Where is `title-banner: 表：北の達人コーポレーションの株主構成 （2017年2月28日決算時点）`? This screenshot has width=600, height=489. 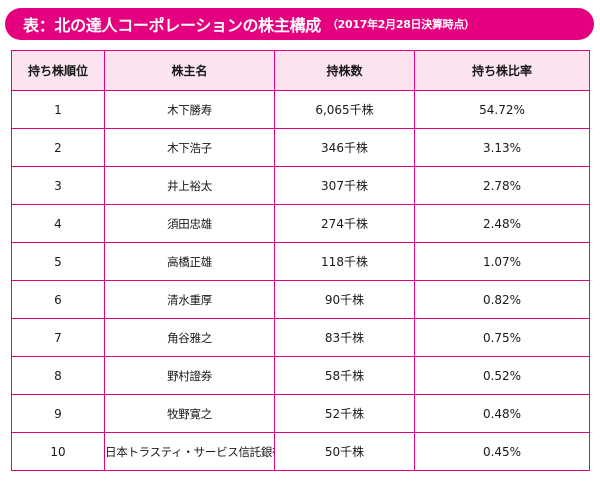
title-banner: 表：北の達人コーポレーションの株主構成 （2017年2月28日決算時点） is located at coordinates (299, 24).